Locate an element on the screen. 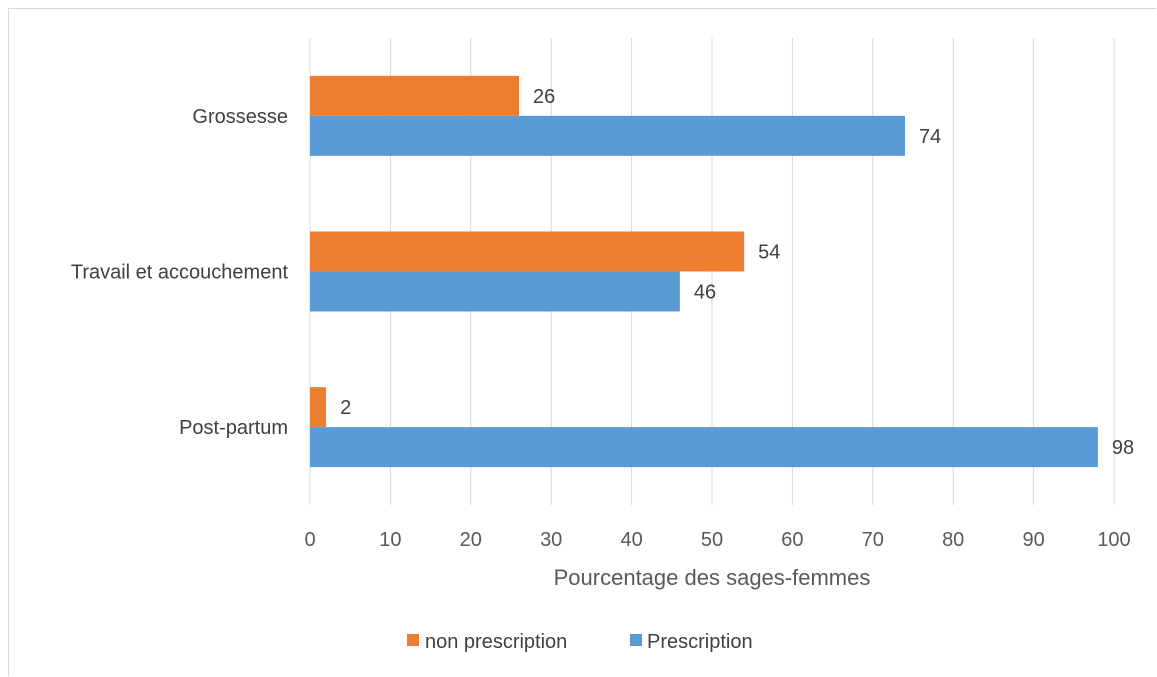  x-axis-title: Pourcentage des sages-femmes is located at coordinates (712, 577).